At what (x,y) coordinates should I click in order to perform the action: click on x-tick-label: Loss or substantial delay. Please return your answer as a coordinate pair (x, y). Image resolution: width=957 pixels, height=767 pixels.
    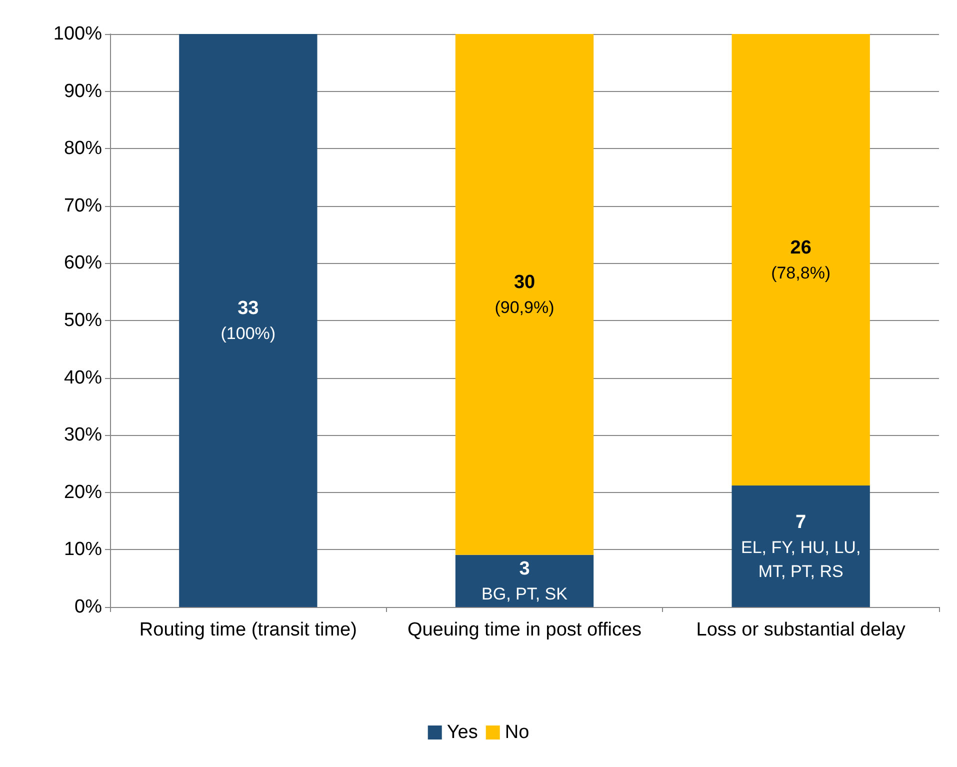
    Looking at the image, I should click on (801, 630).